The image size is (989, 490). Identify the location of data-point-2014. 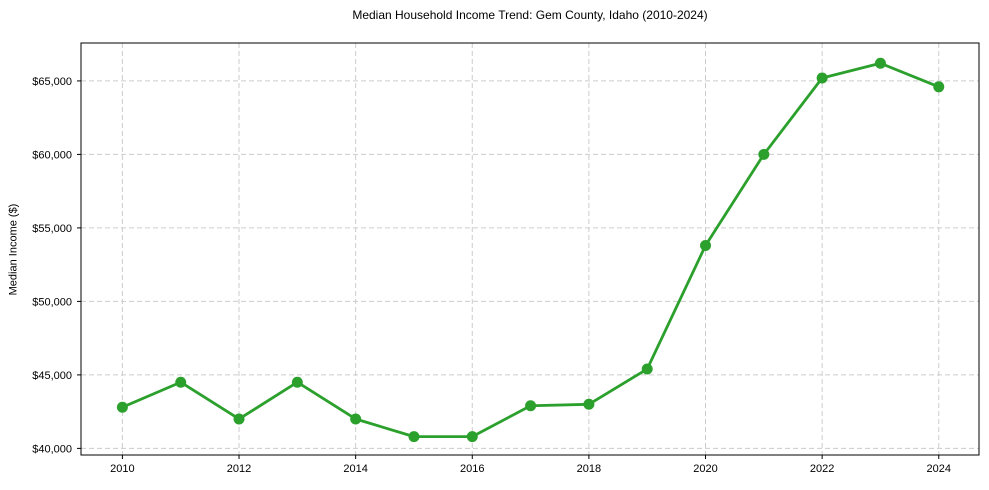
(356, 419).